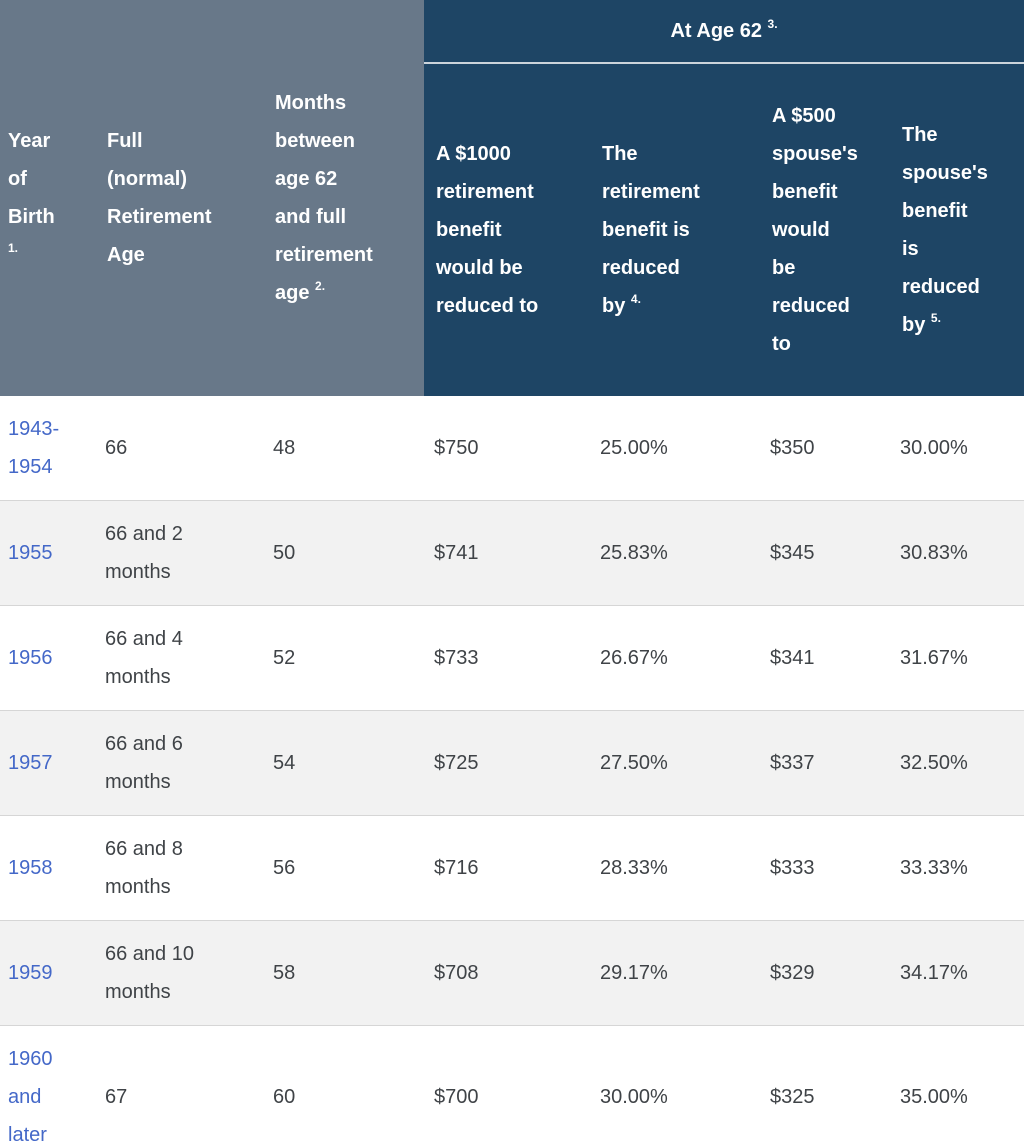 The width and height of the screenshot is (1024, 1148). I want to click on year-cell: 1959, so click(47, 973).